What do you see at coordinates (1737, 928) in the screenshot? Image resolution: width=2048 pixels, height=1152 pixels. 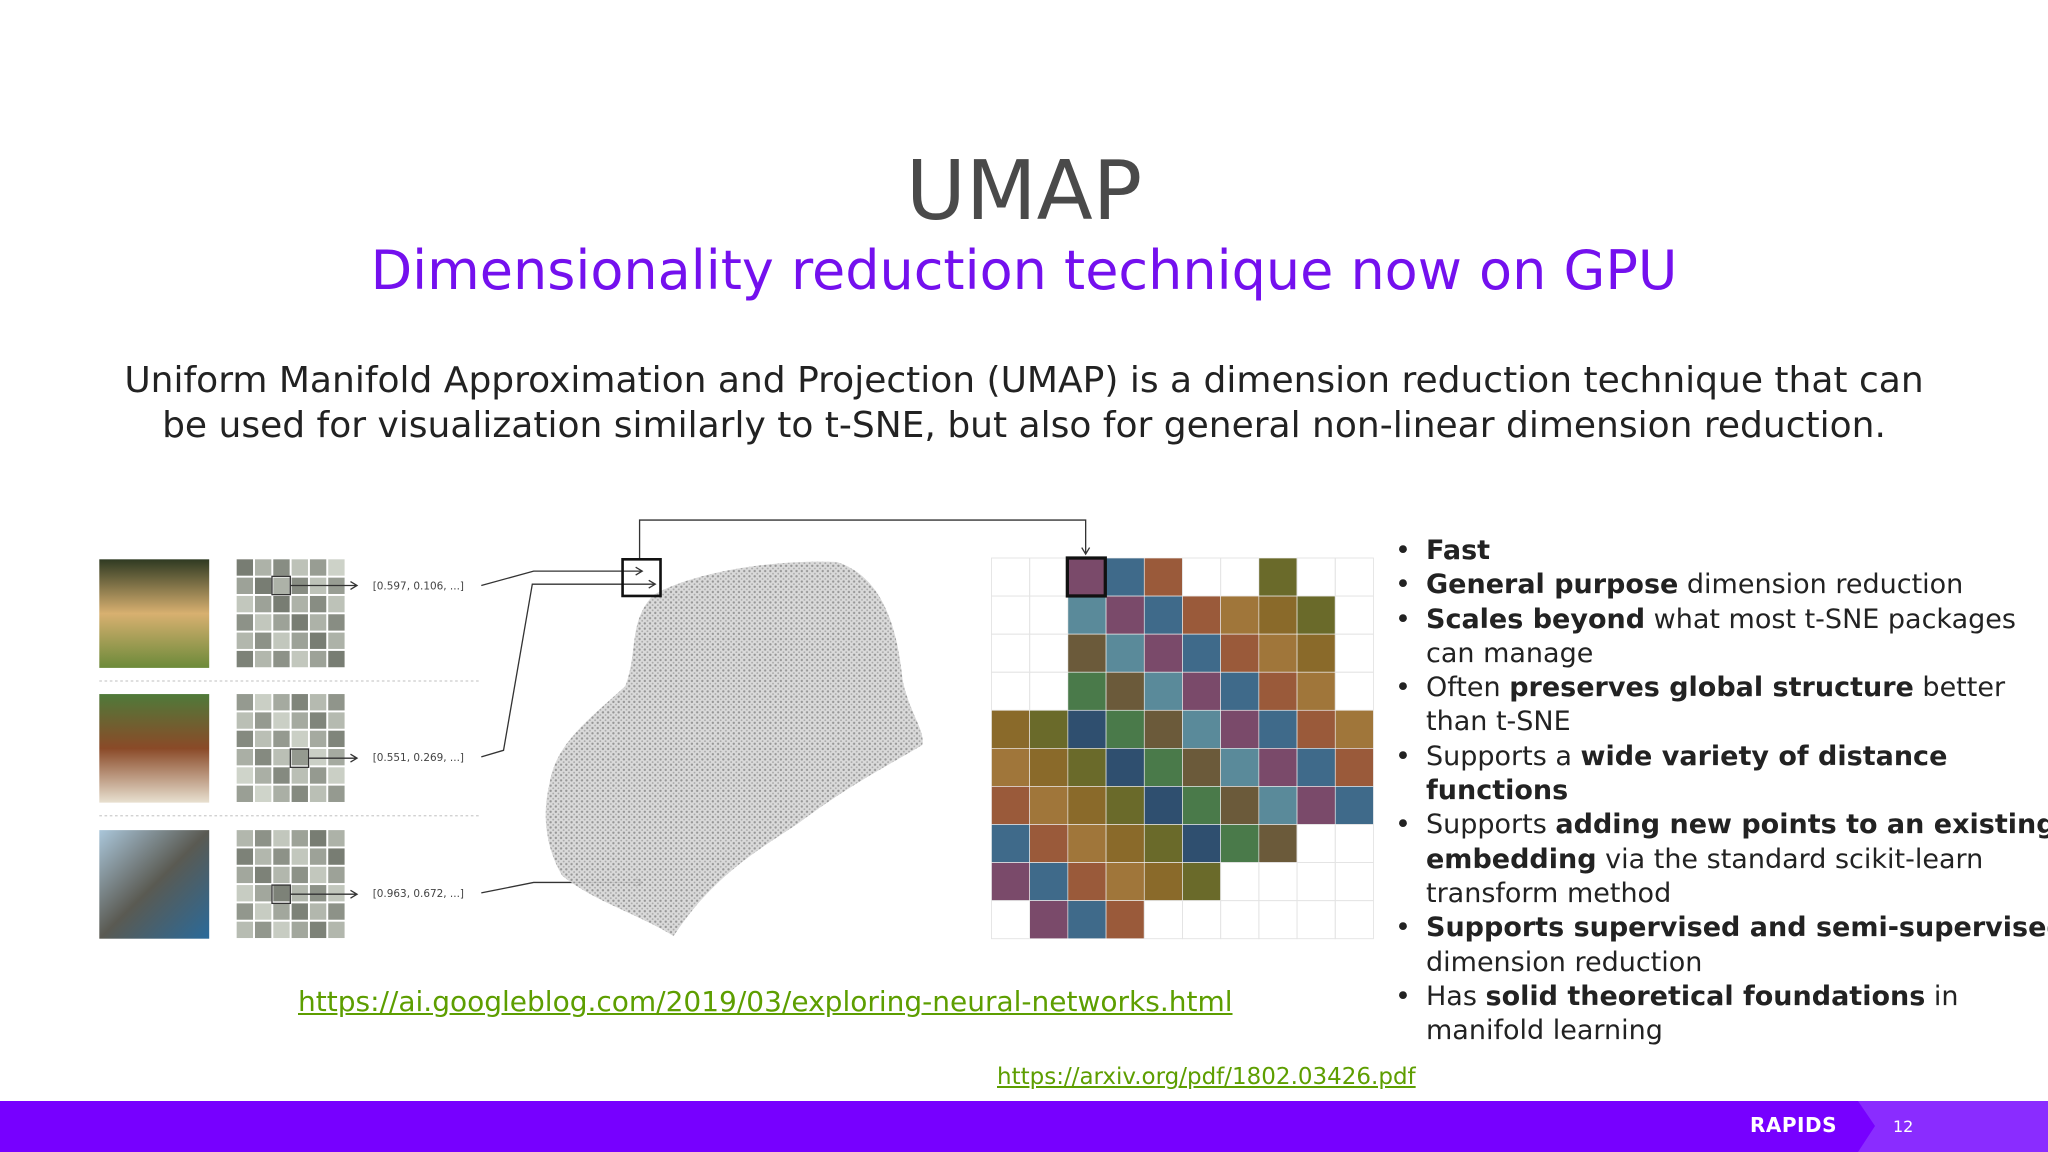 I see `bullet-text: Supports supervised and semi-supervised` at bounding box center [1737, 928].